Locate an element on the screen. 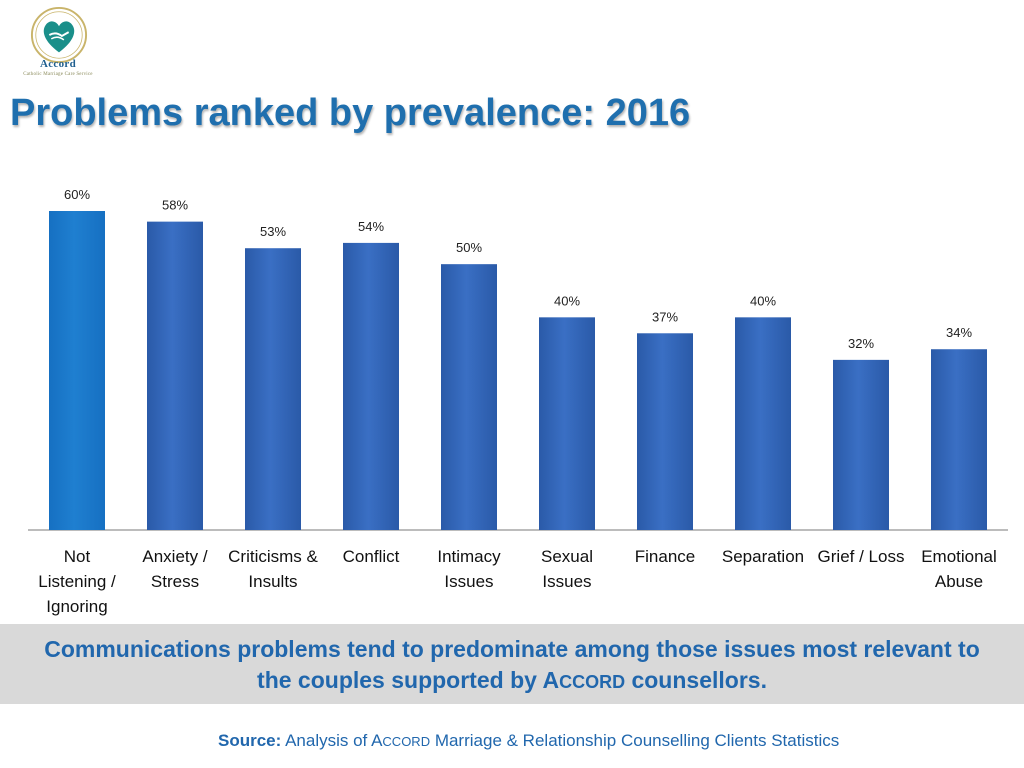 This screenshot has height=768, width=1024. source-brand-rest: ccord is located at coordinates (406, 741).